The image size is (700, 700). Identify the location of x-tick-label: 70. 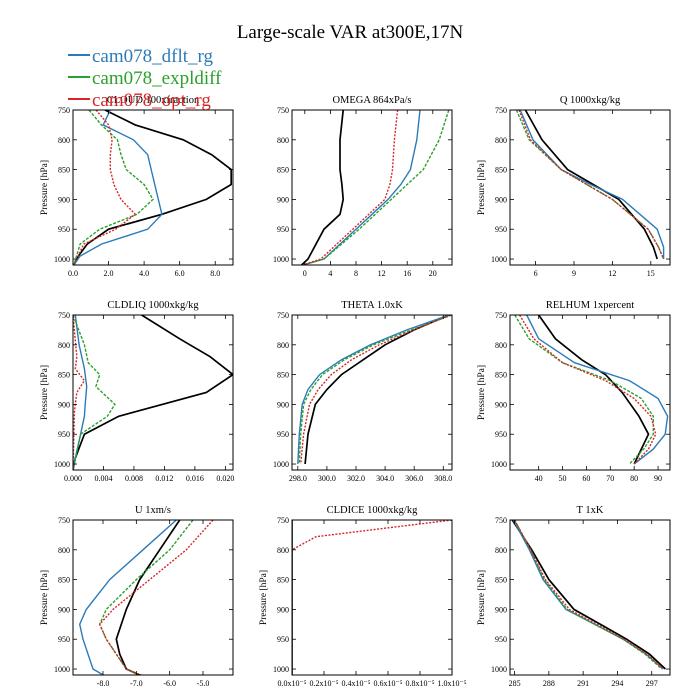
(610, 478).